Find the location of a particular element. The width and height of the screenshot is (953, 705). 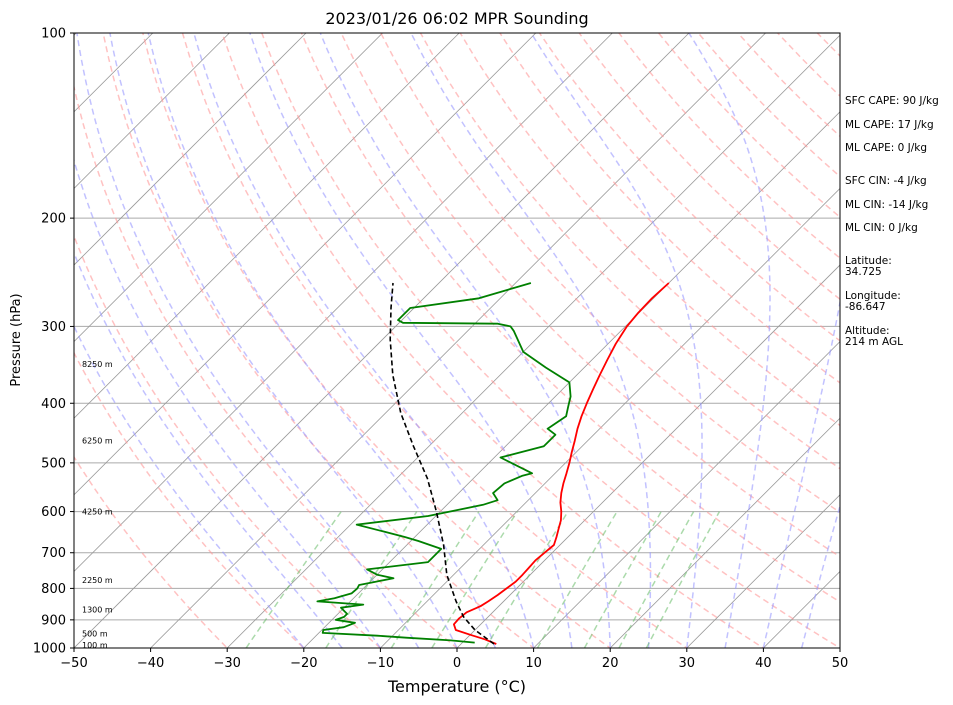

height-label: 500 m is located at coordinates (95, 634).